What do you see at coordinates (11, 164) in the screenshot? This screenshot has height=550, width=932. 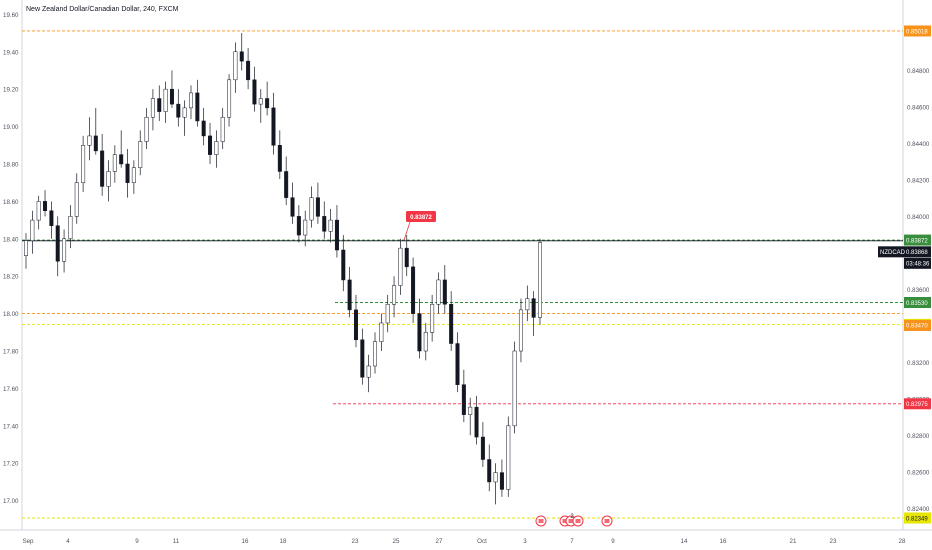 I see `left-tick-label: 18.80` at bounding box center [11, 164].